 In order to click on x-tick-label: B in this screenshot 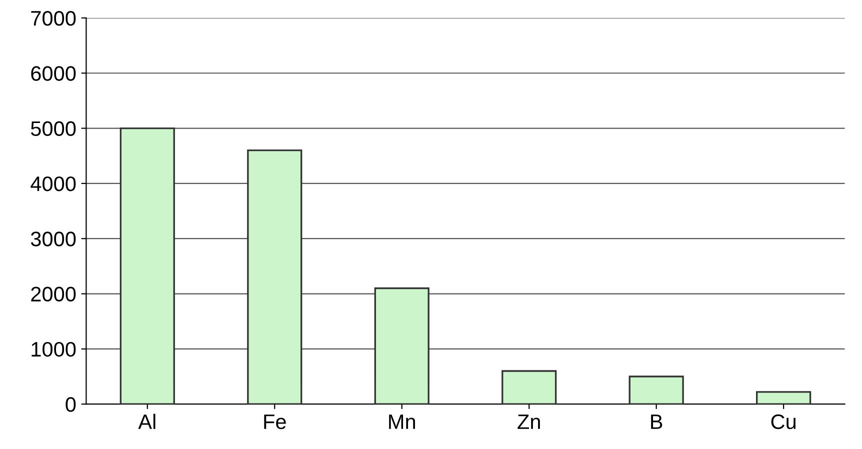, I will do `click(656, 421)`.